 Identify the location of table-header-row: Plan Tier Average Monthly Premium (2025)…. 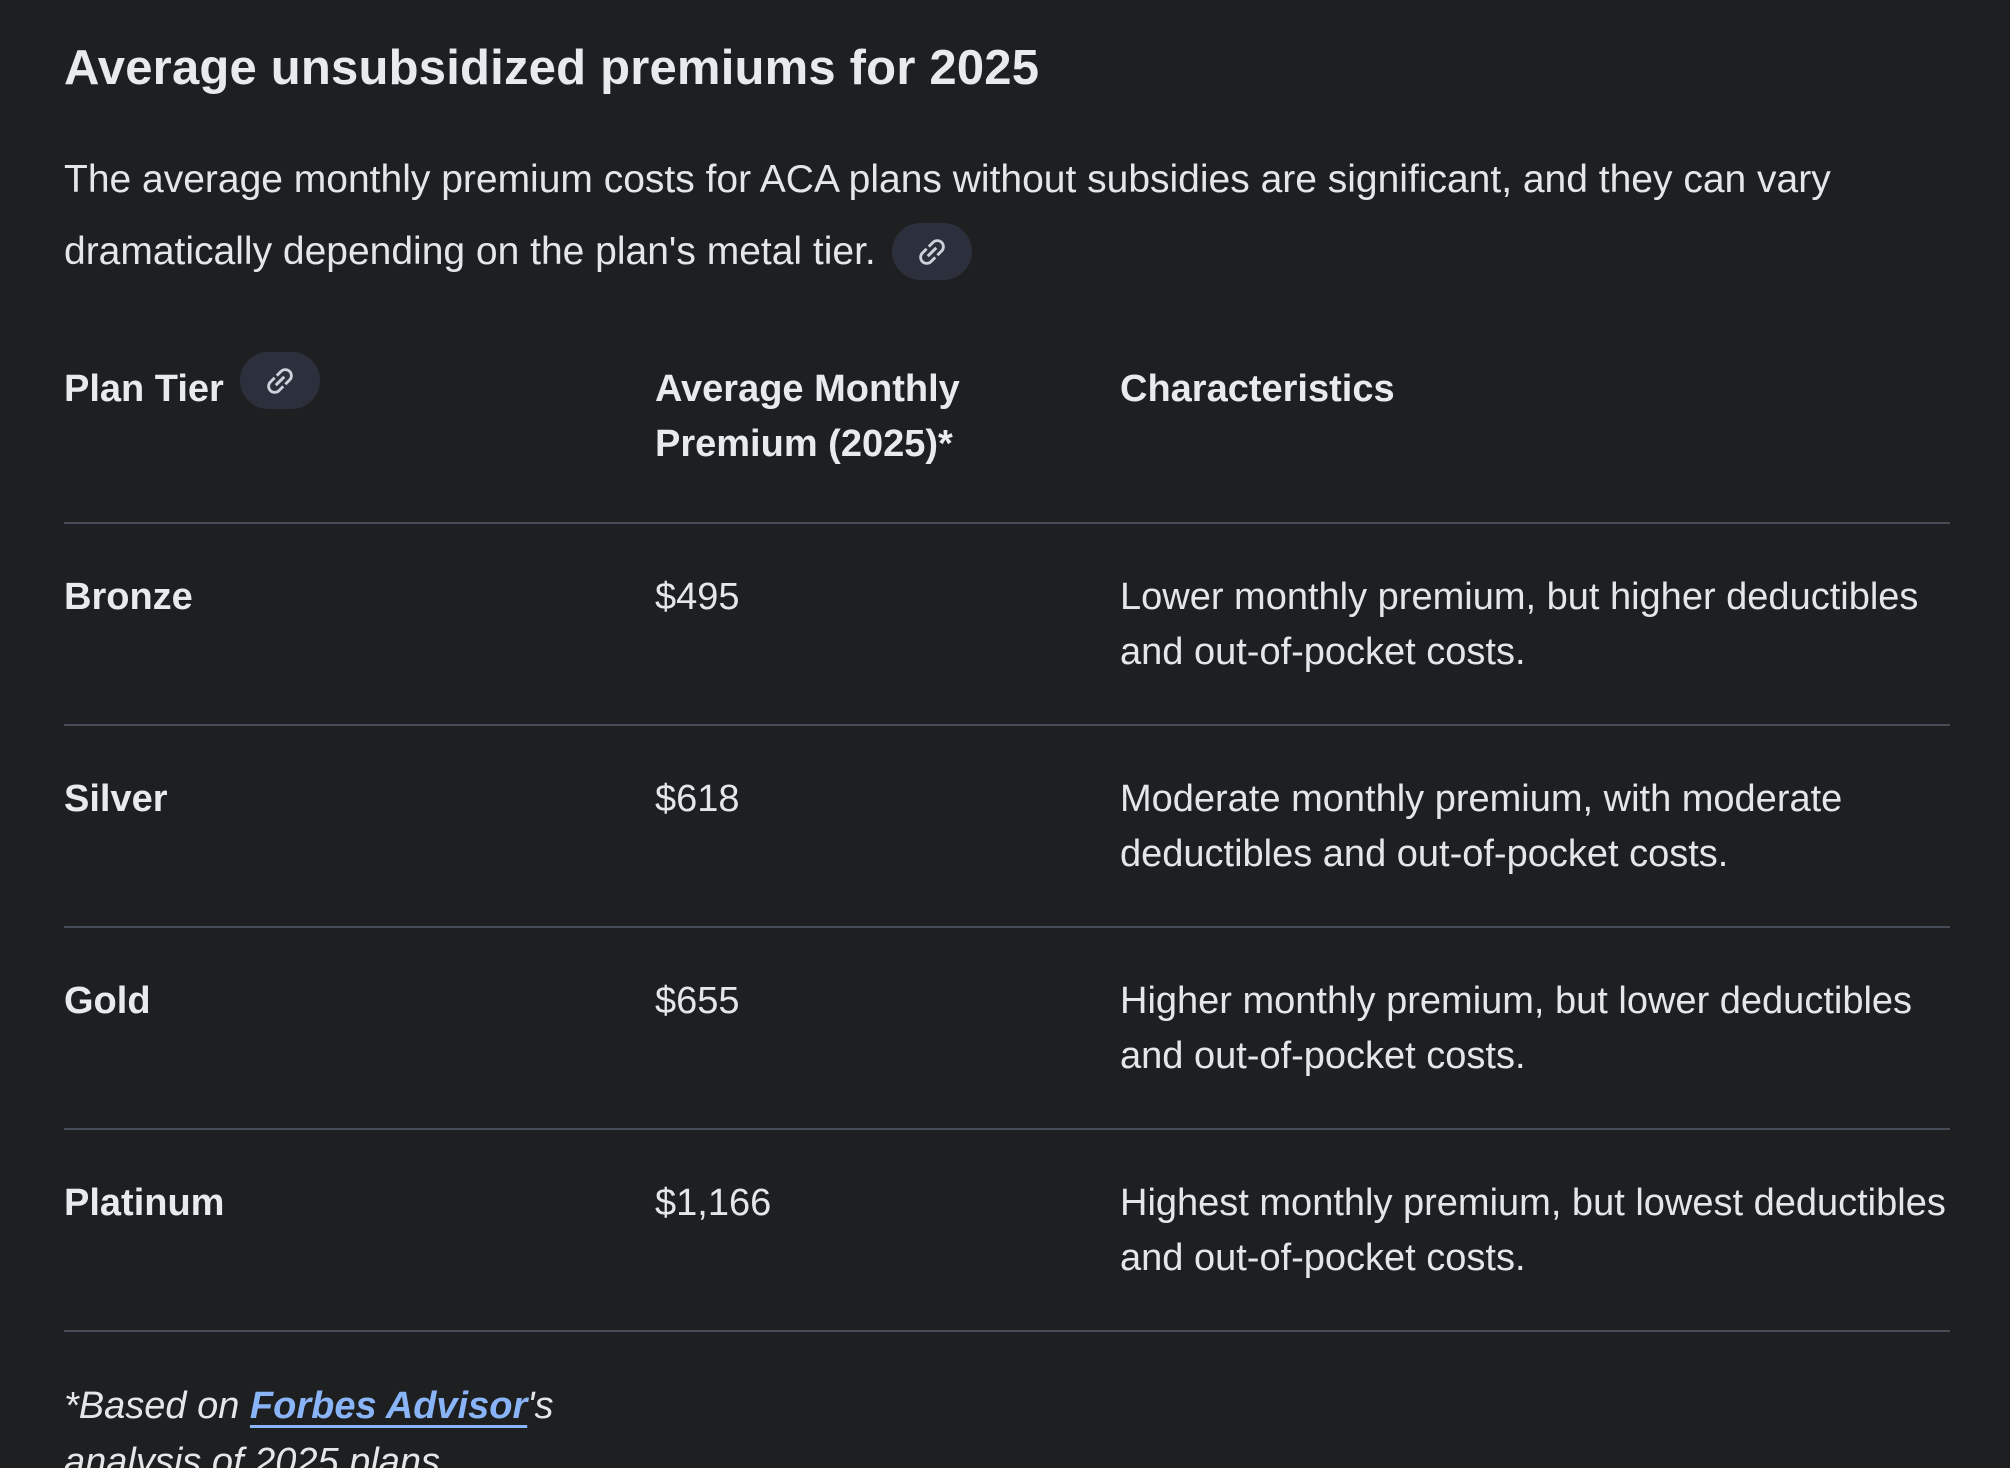
(1007, 438).